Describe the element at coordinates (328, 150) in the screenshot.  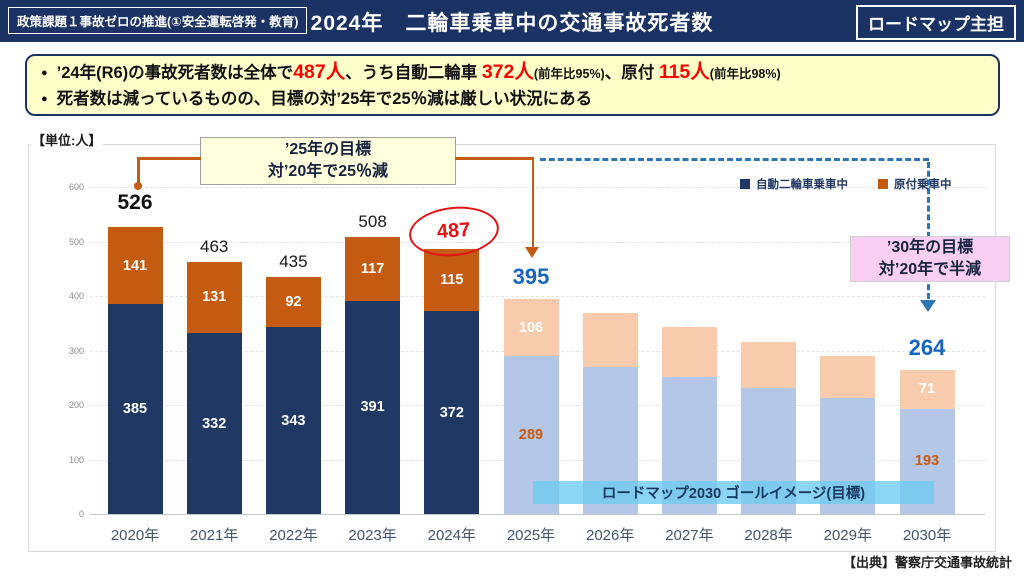
I see `goal-2025-line1: ’25年の目標` at that location.